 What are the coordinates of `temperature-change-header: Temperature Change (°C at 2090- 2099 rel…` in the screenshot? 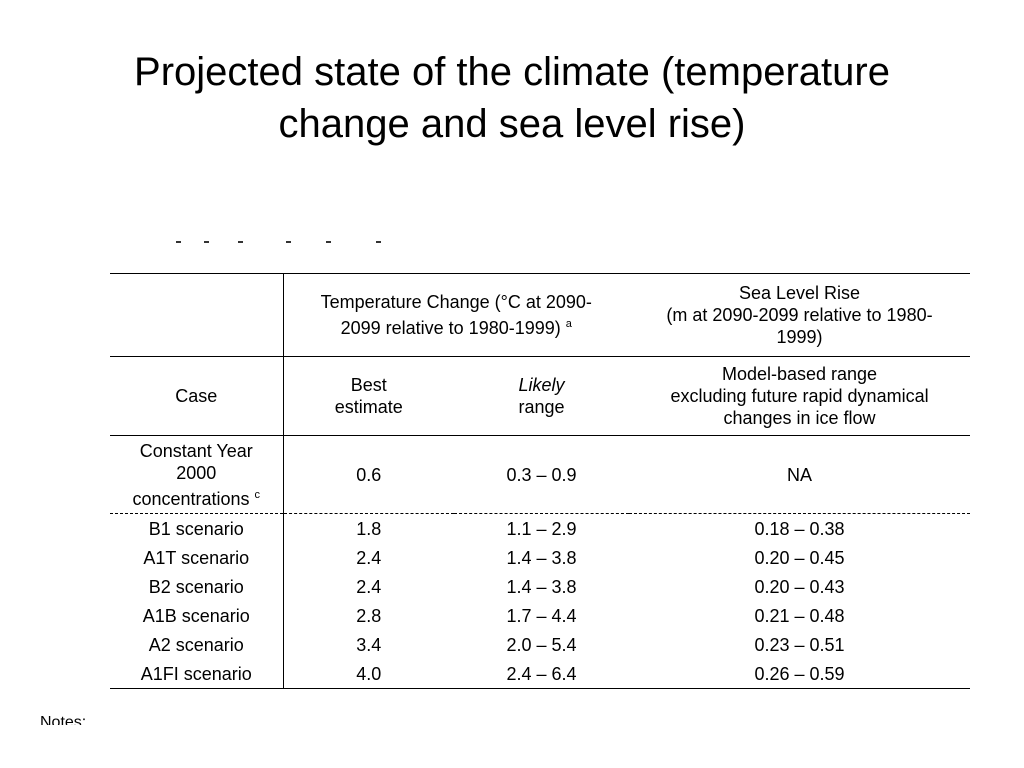 It's located at (456, 315).